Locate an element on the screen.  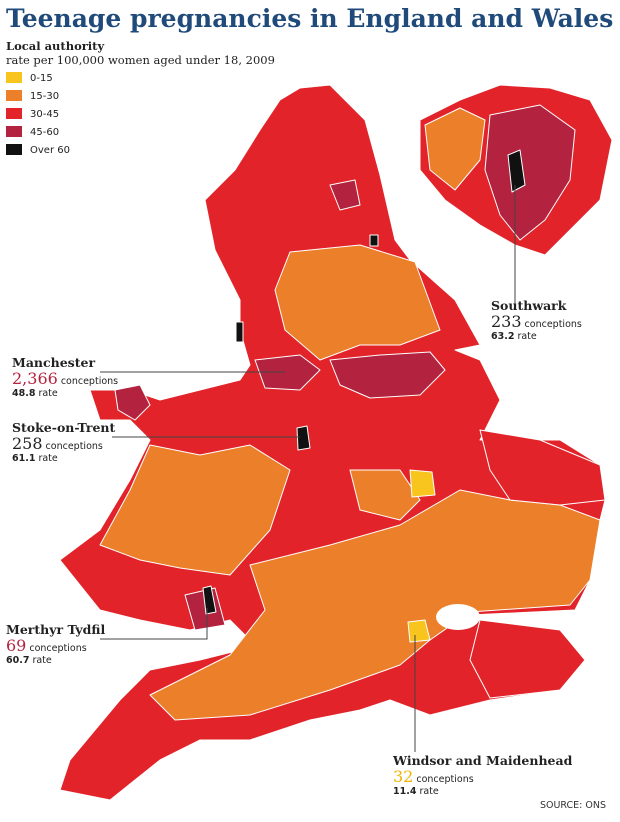
callout-count: 233 conceptions is located at coordinates (536, 321).